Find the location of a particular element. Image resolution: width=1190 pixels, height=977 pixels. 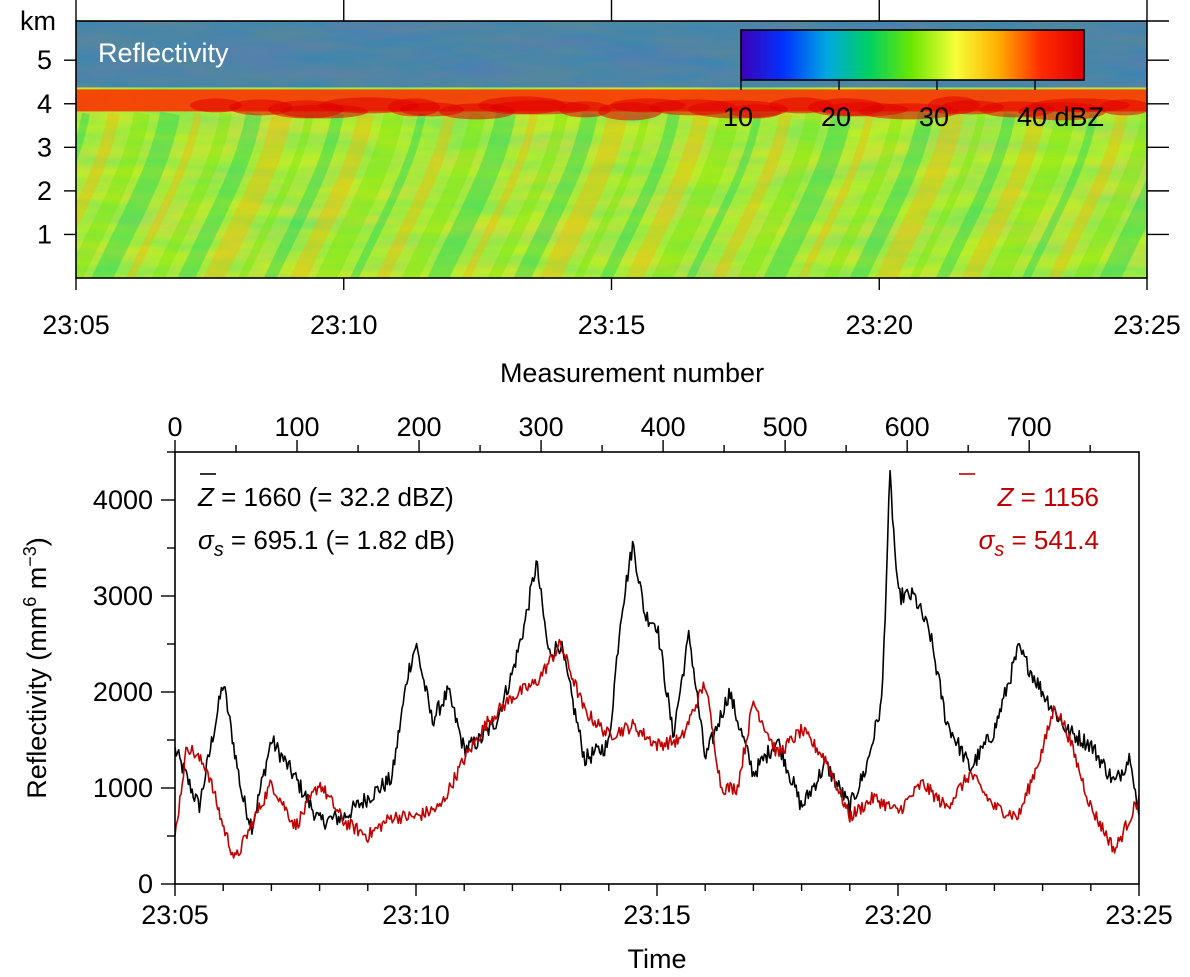

y-tick-label: 1 is located at coordinates (44, 234).